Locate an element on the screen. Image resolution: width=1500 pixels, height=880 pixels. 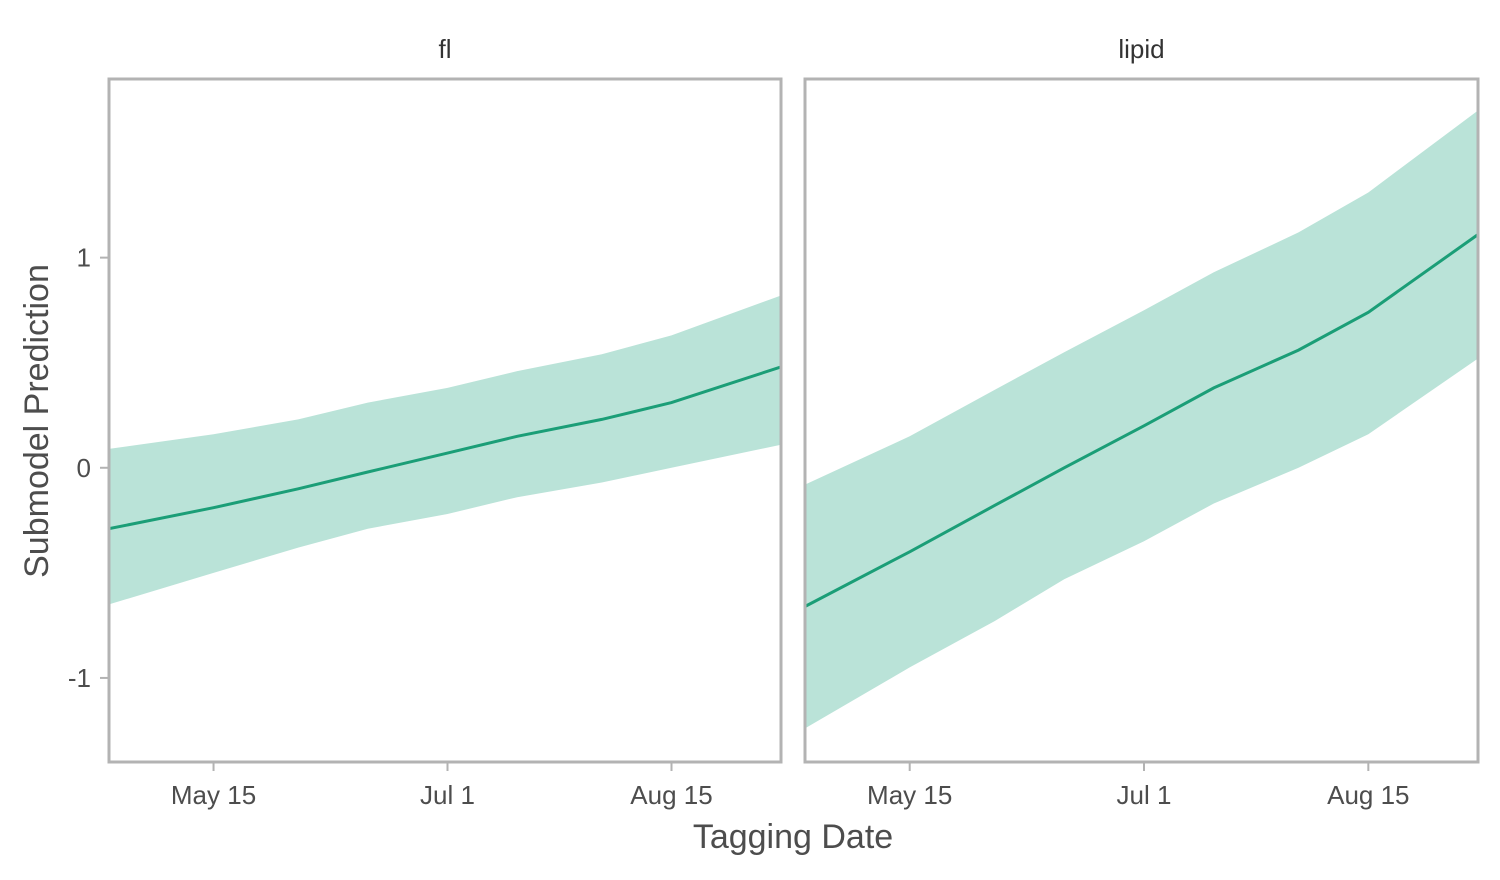
y-tick-label: 1 is located at coordinates (84, 258).